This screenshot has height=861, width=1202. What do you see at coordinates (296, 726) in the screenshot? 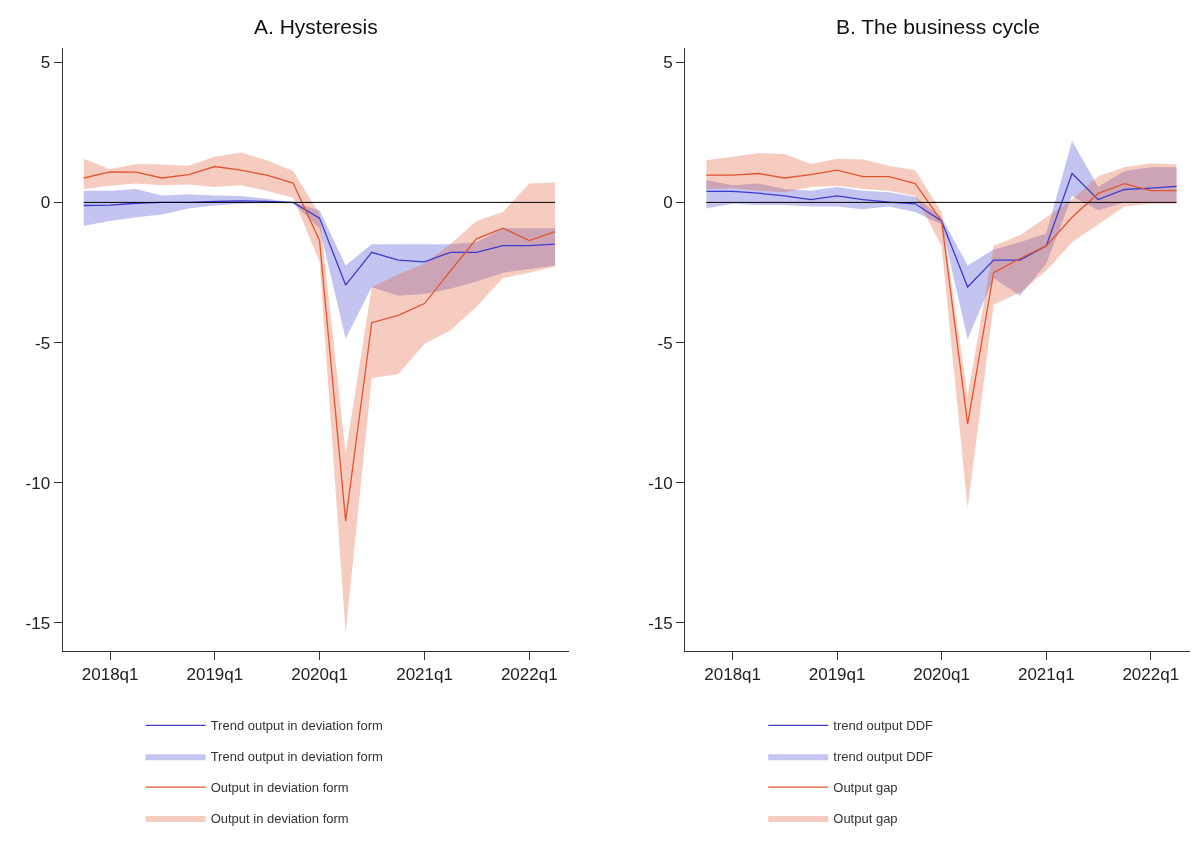
I see `legend-label: Trend output in deviation form` at bounding box center [296, 726].